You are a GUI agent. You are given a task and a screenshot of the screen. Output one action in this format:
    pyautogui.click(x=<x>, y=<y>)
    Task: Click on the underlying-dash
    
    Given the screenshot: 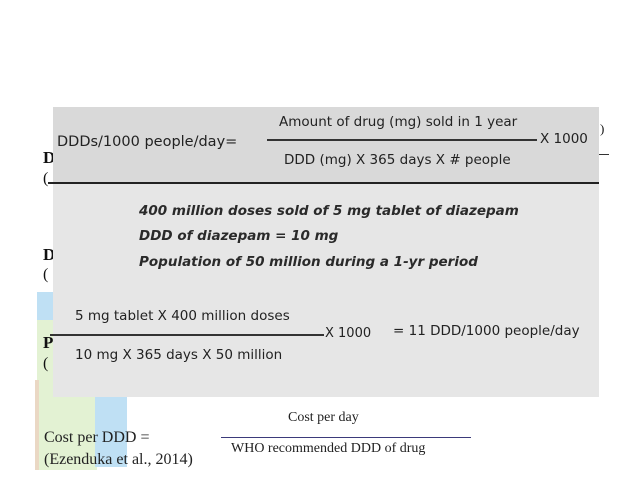 What is the action you would take?
    pyautogui.click(x=604, y=154)
    